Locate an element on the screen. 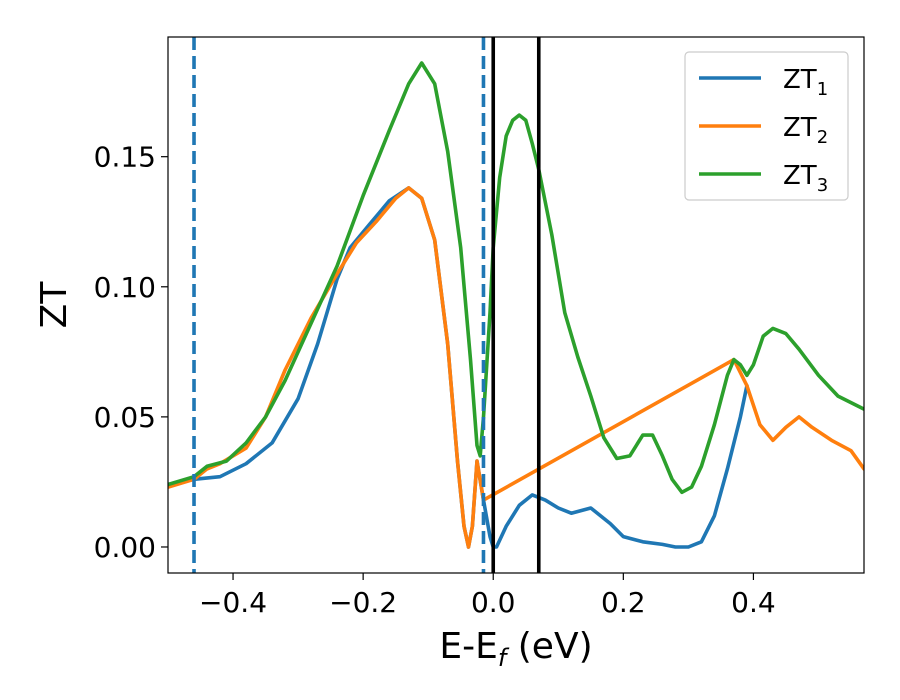 The image size is (900, 700). x-tick-label: −0.2 is located at coordinates (363, 602).